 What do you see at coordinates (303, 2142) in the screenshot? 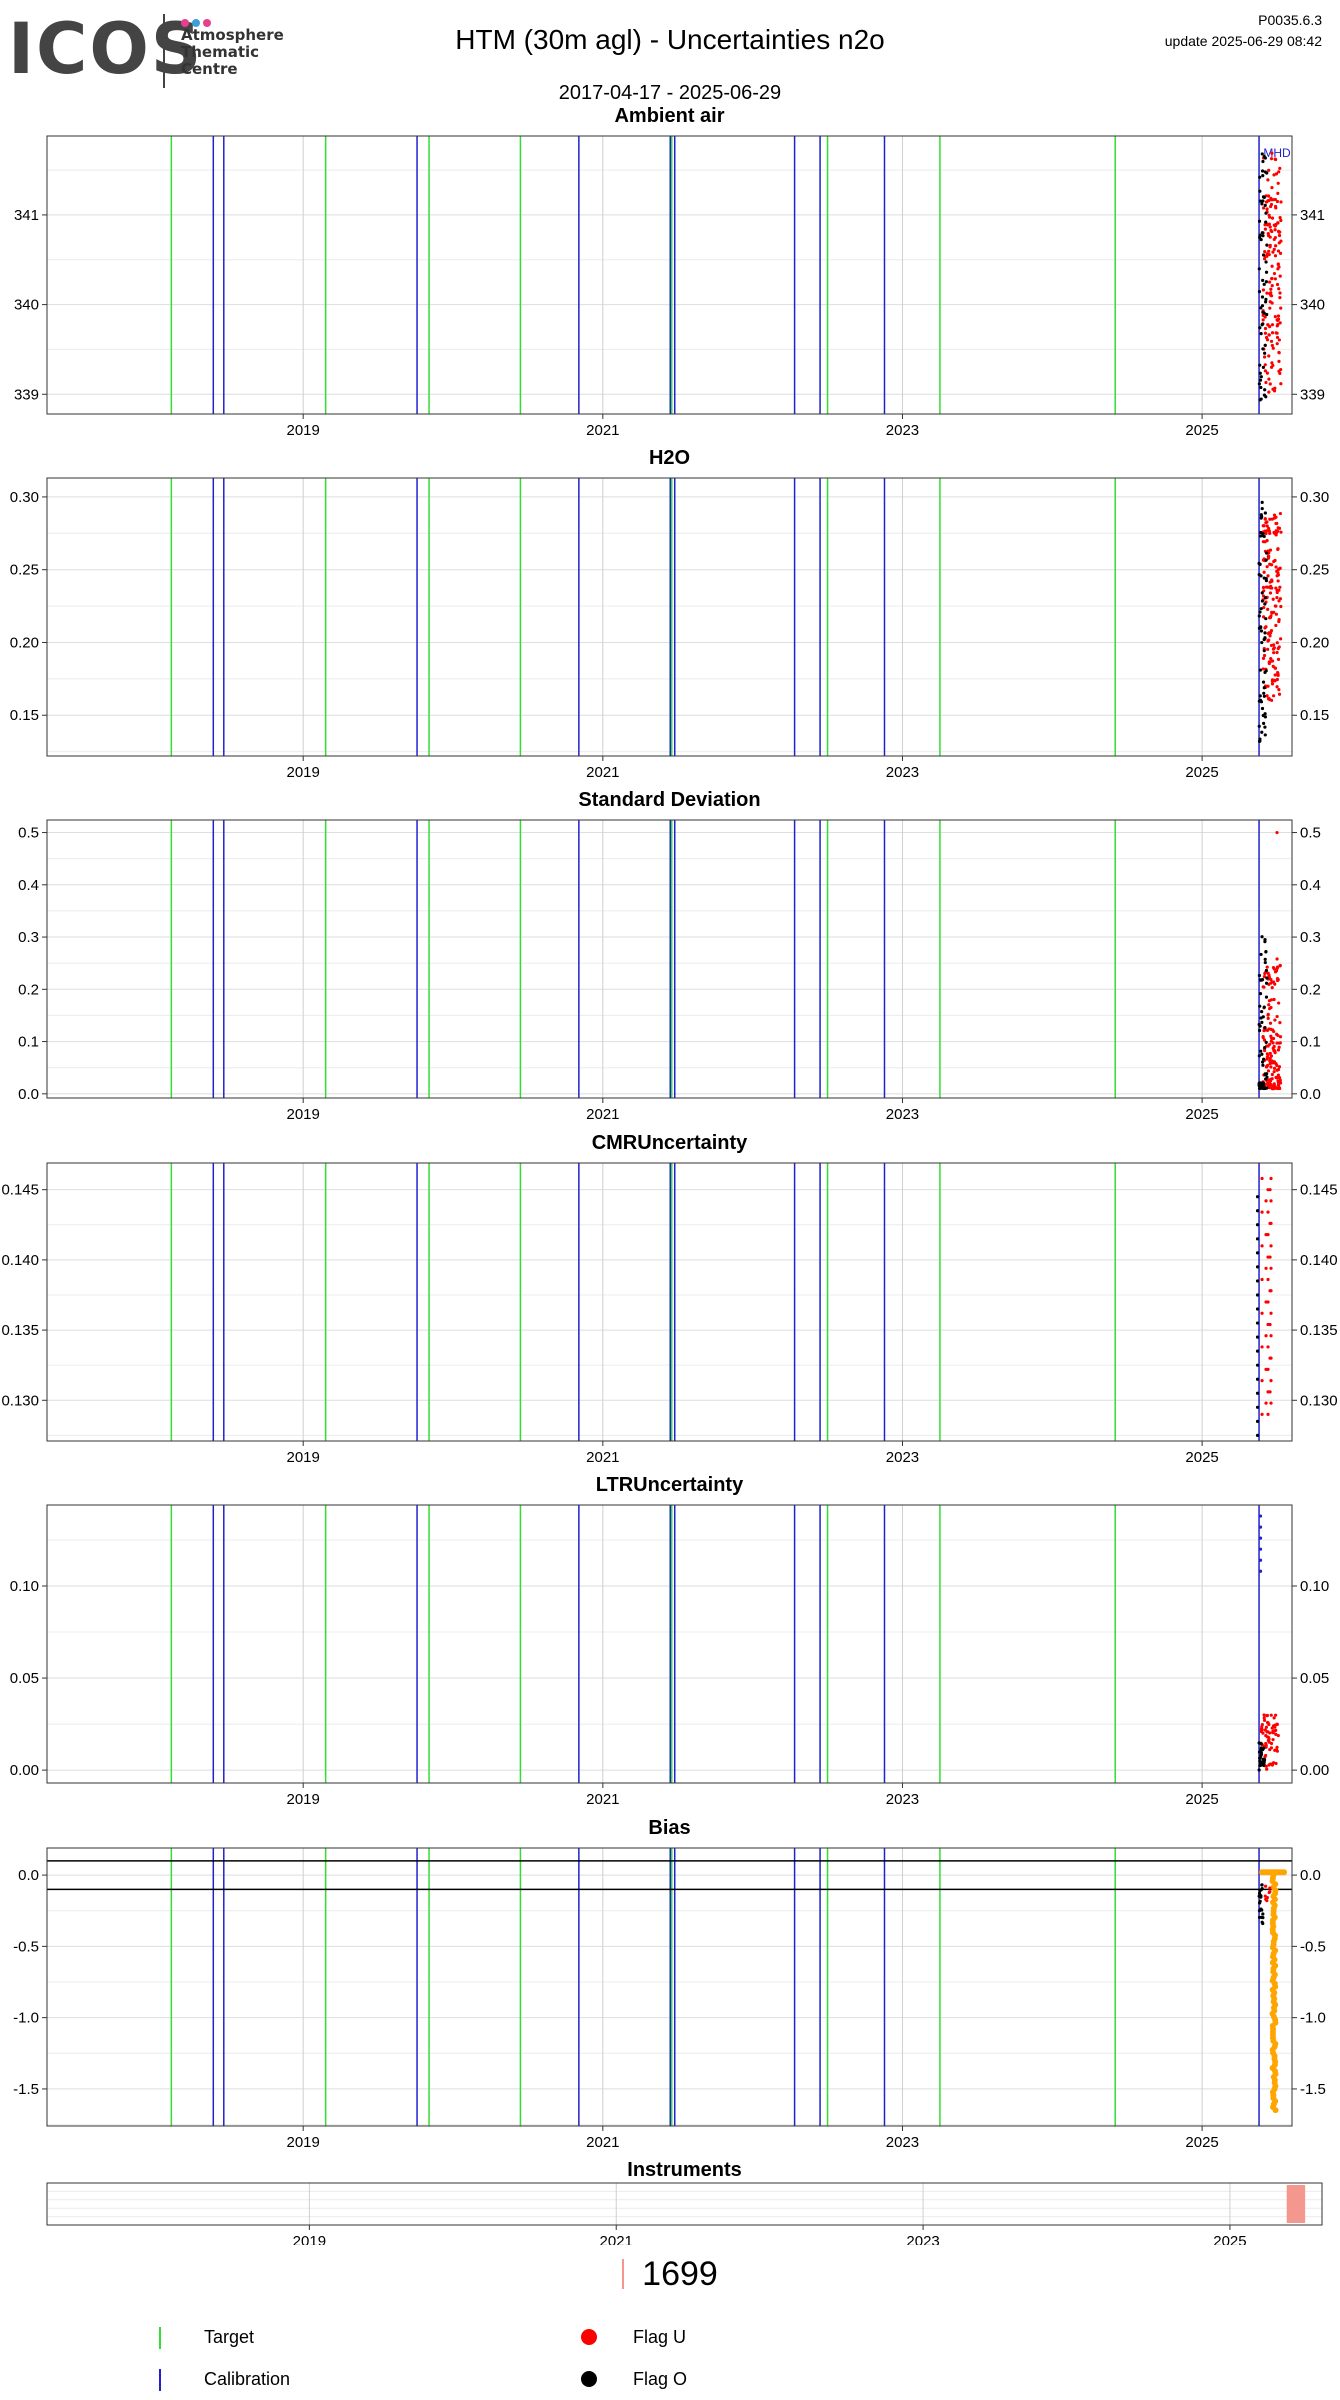
I see `panel-6-xtick-label: 2019` at bounding box center [303, 2142].